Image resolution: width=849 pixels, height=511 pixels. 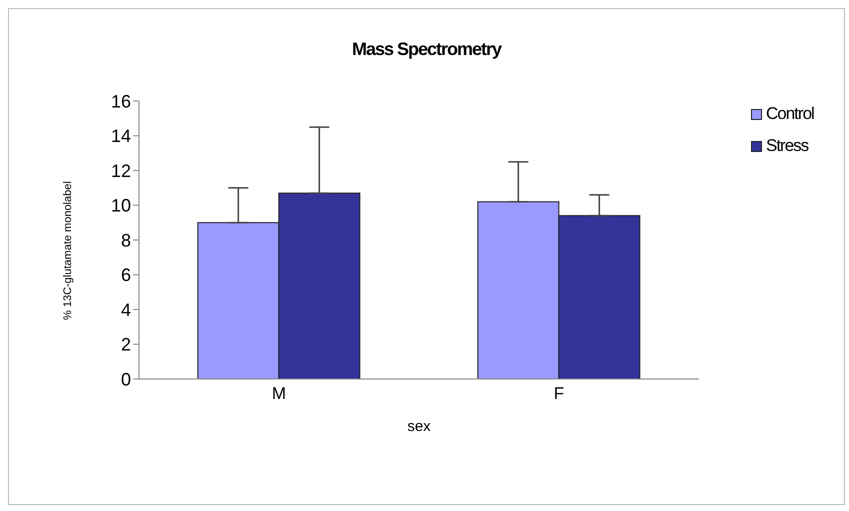 What do you see at coordinates (279, 394) in the screenshot?
I see `x-tick-label: M` at bounding box center [279, 394].